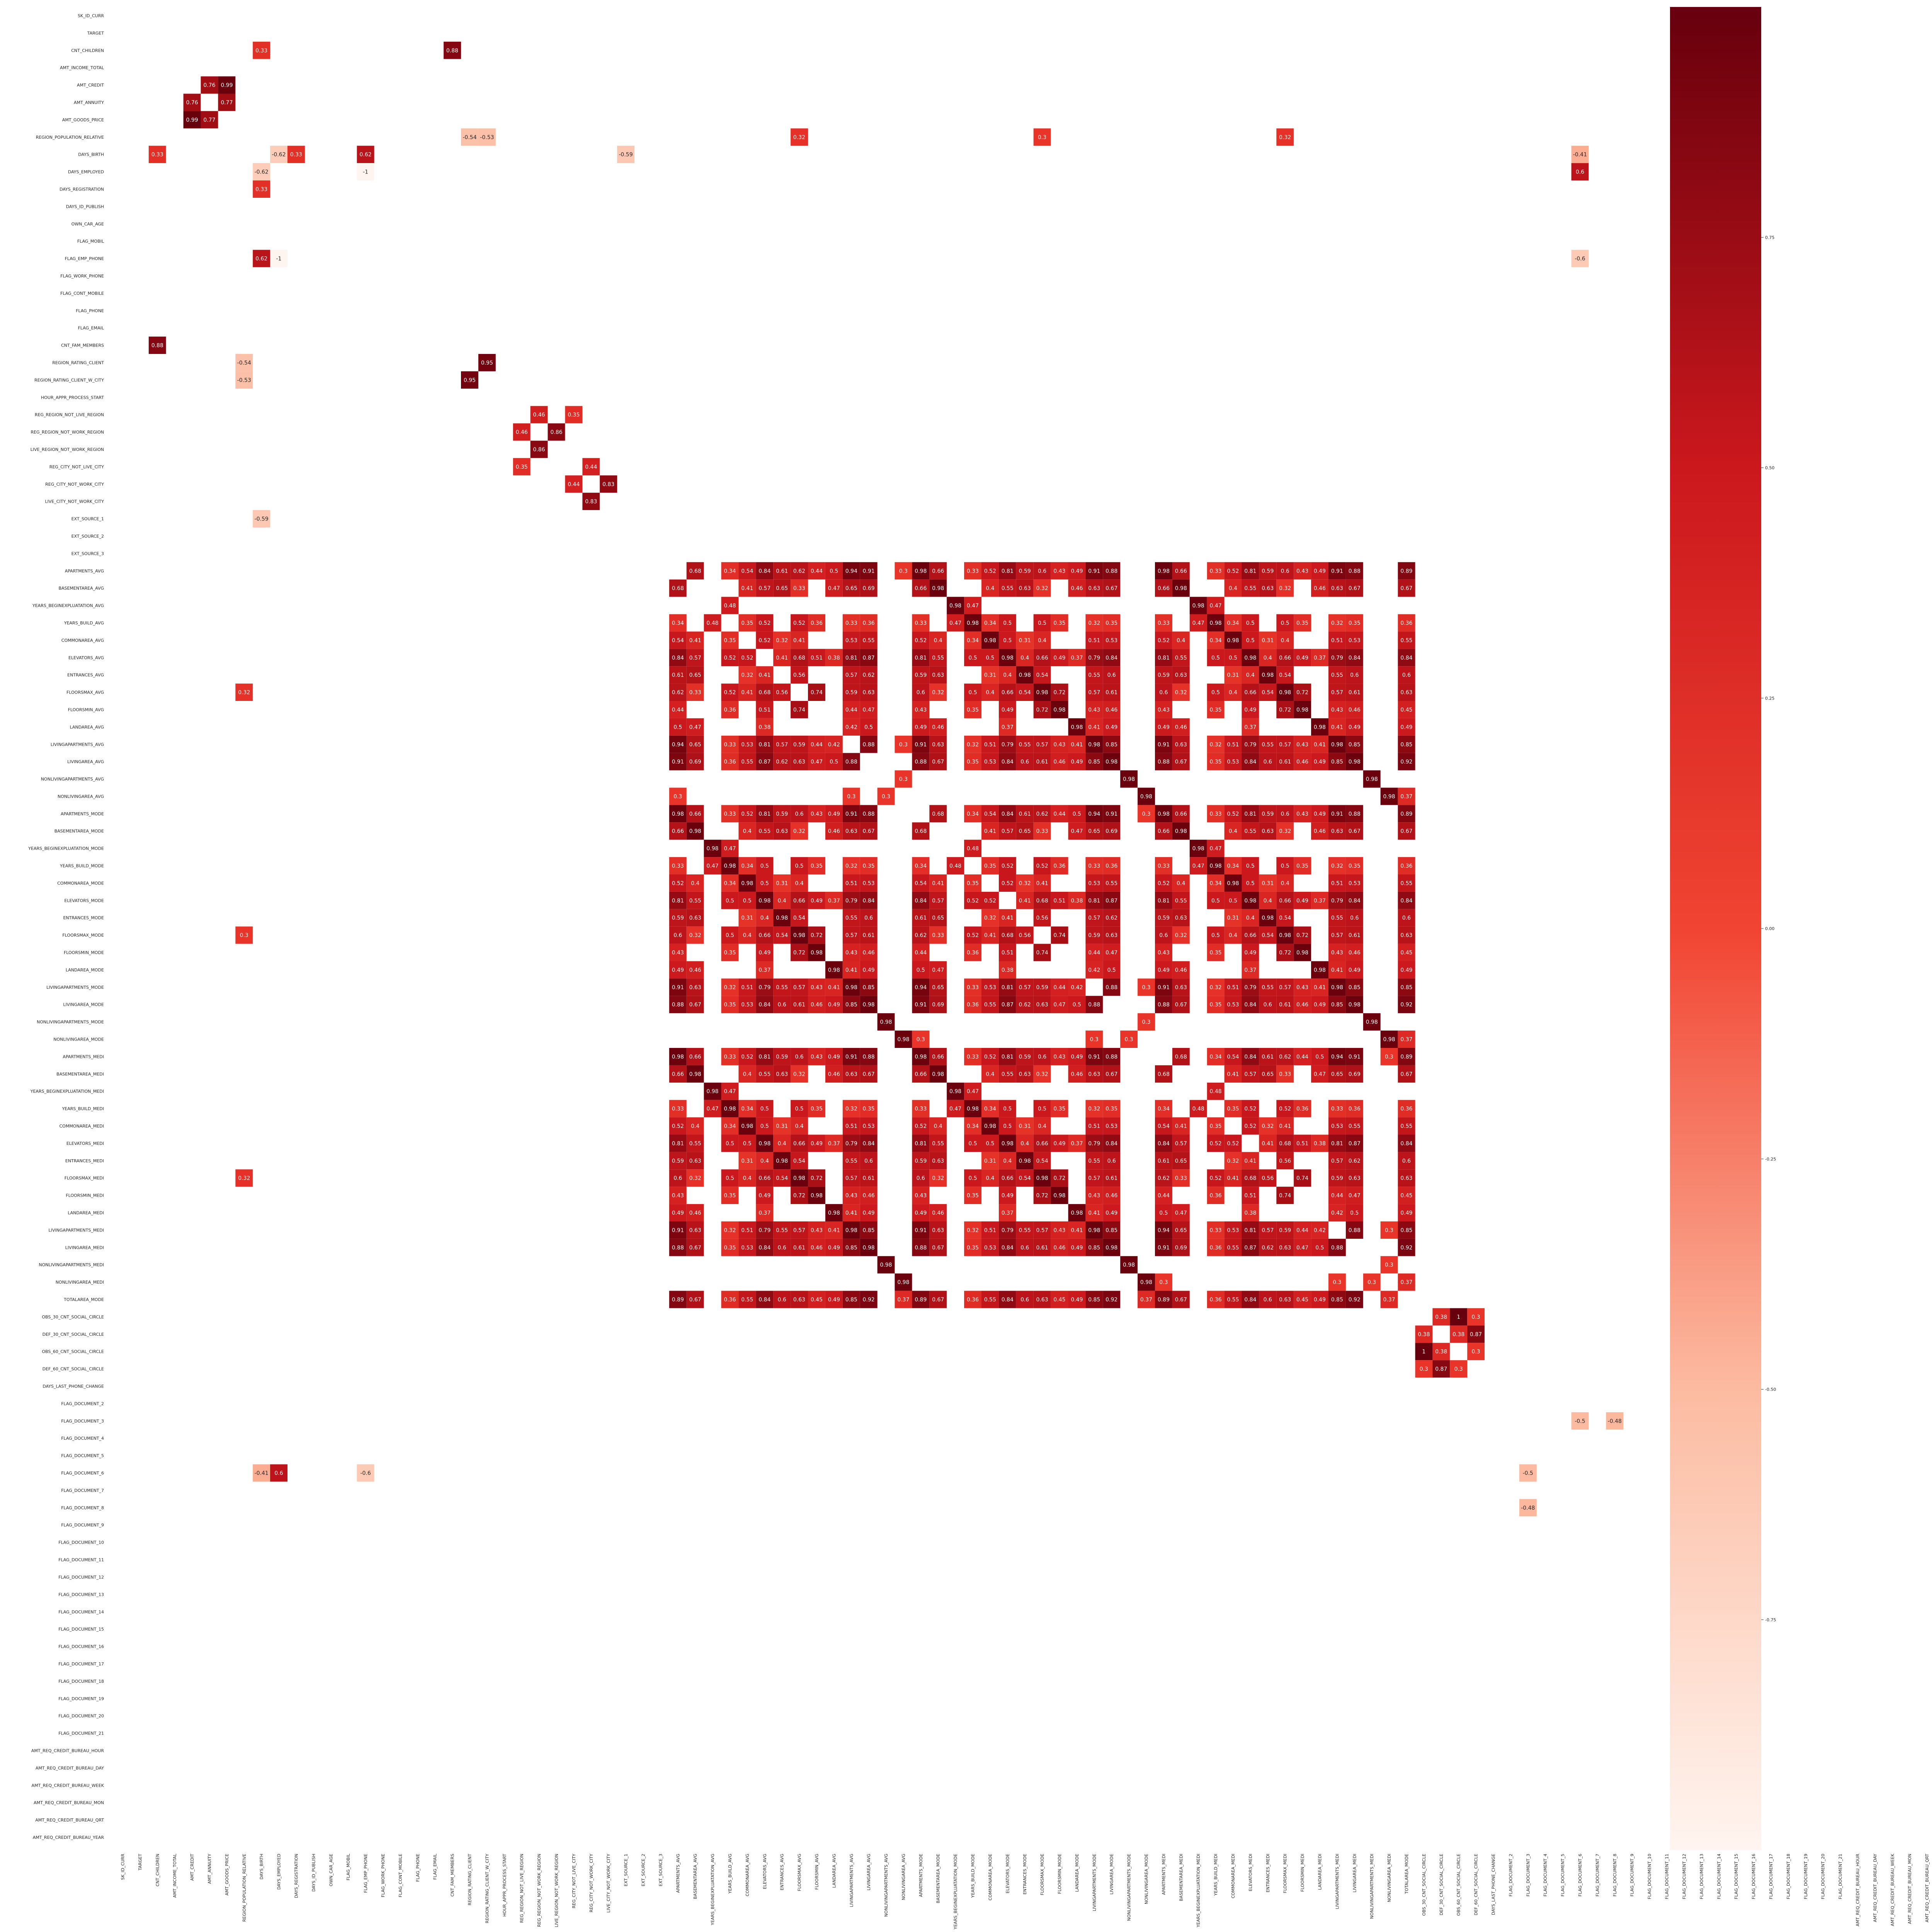 This screenshot has width=1932, height=1932. Describe the element at coordinates (1094, 693) in the screenshot. I see `cell-value-label: 0.57` at that location.